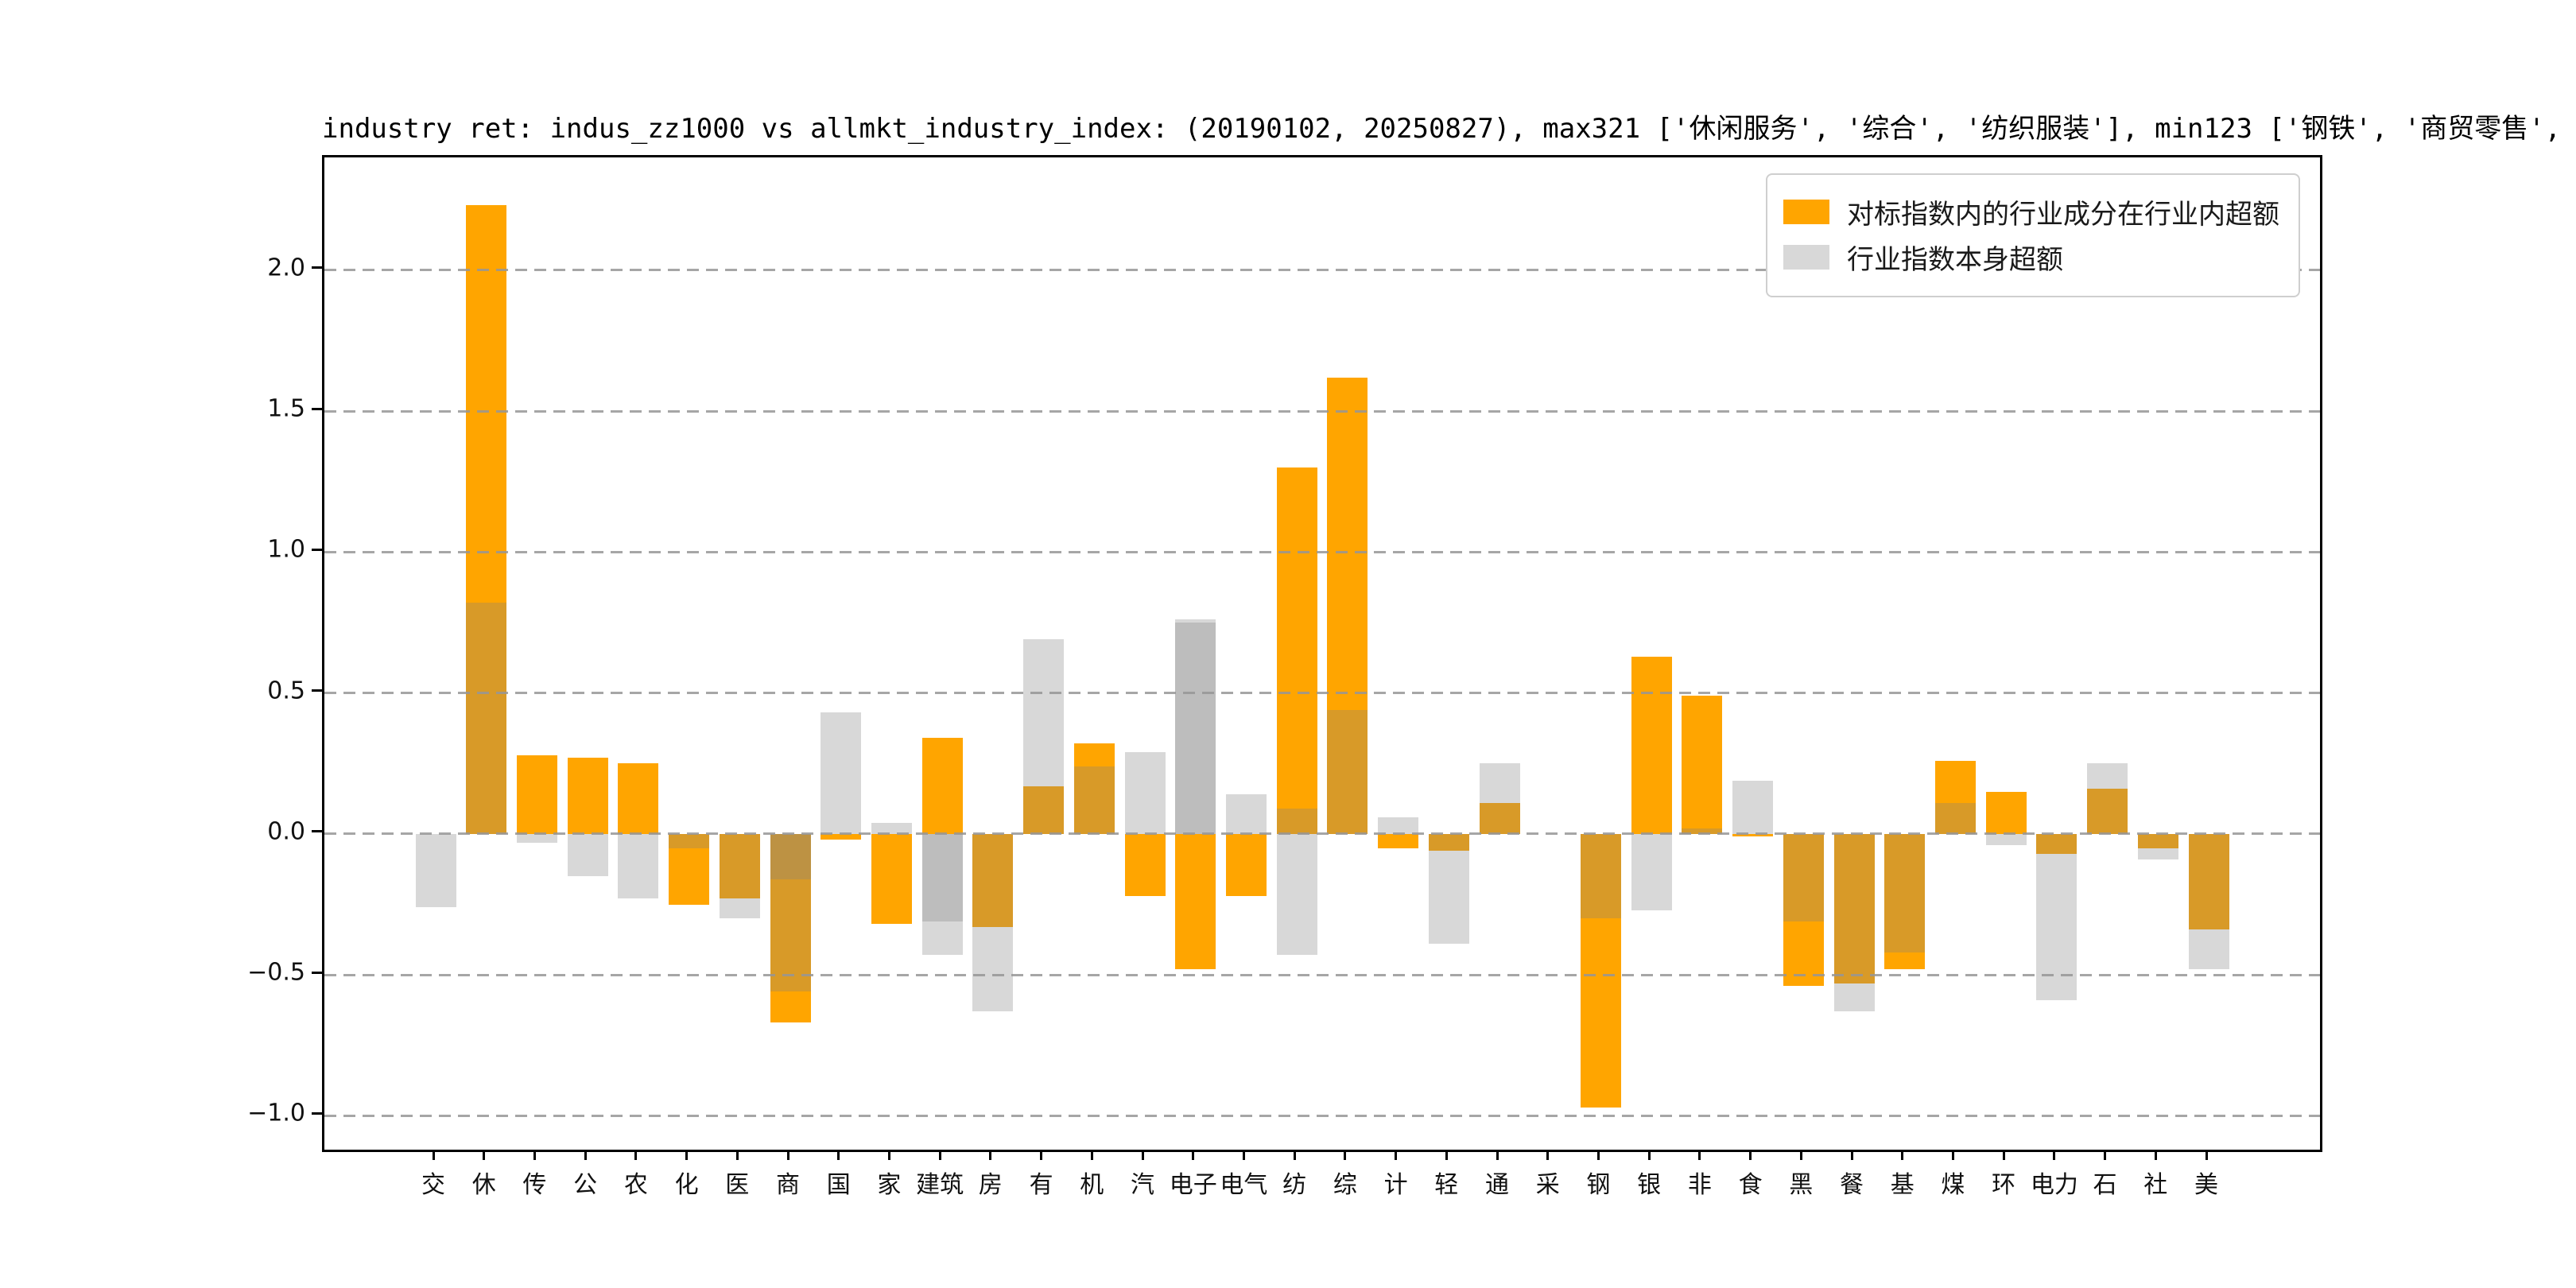  Describe the element at coordinates (991, 1155) in the screenshot. I see `xtick-mark-房` at that location.